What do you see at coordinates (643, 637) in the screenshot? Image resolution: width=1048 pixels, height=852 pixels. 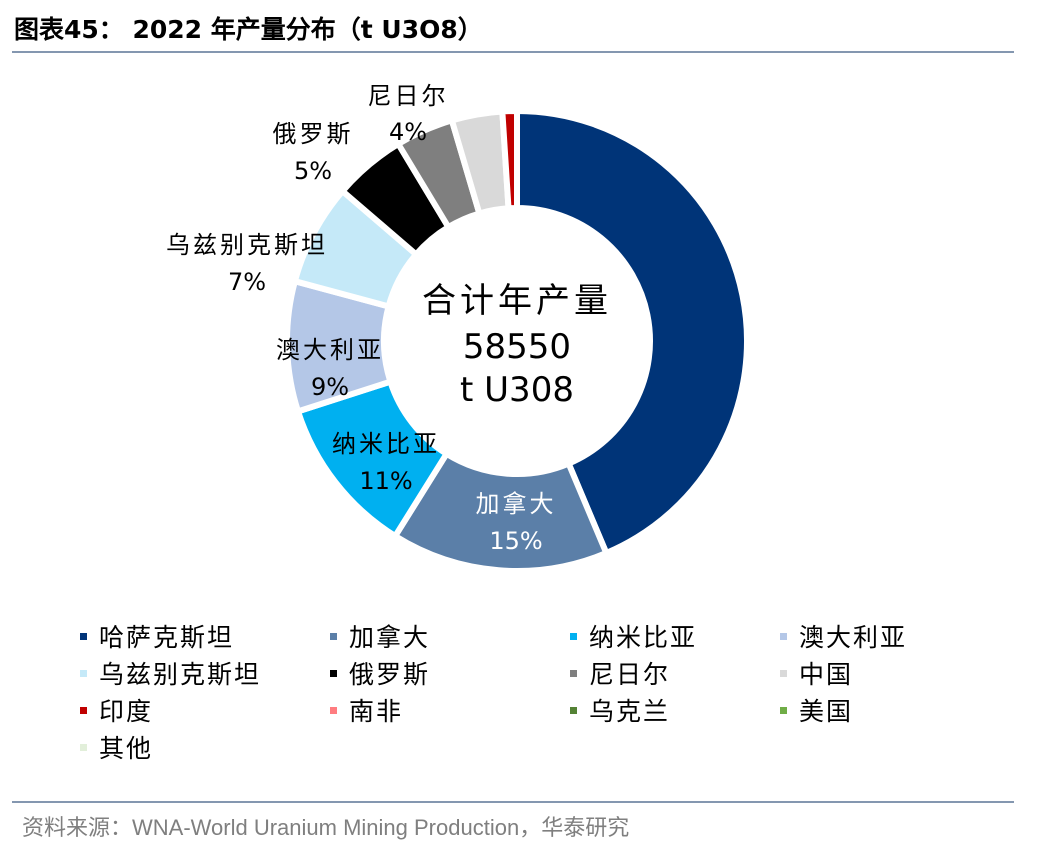 I see `legend-label: 纳米比亚` at bounding box center [643, 637].